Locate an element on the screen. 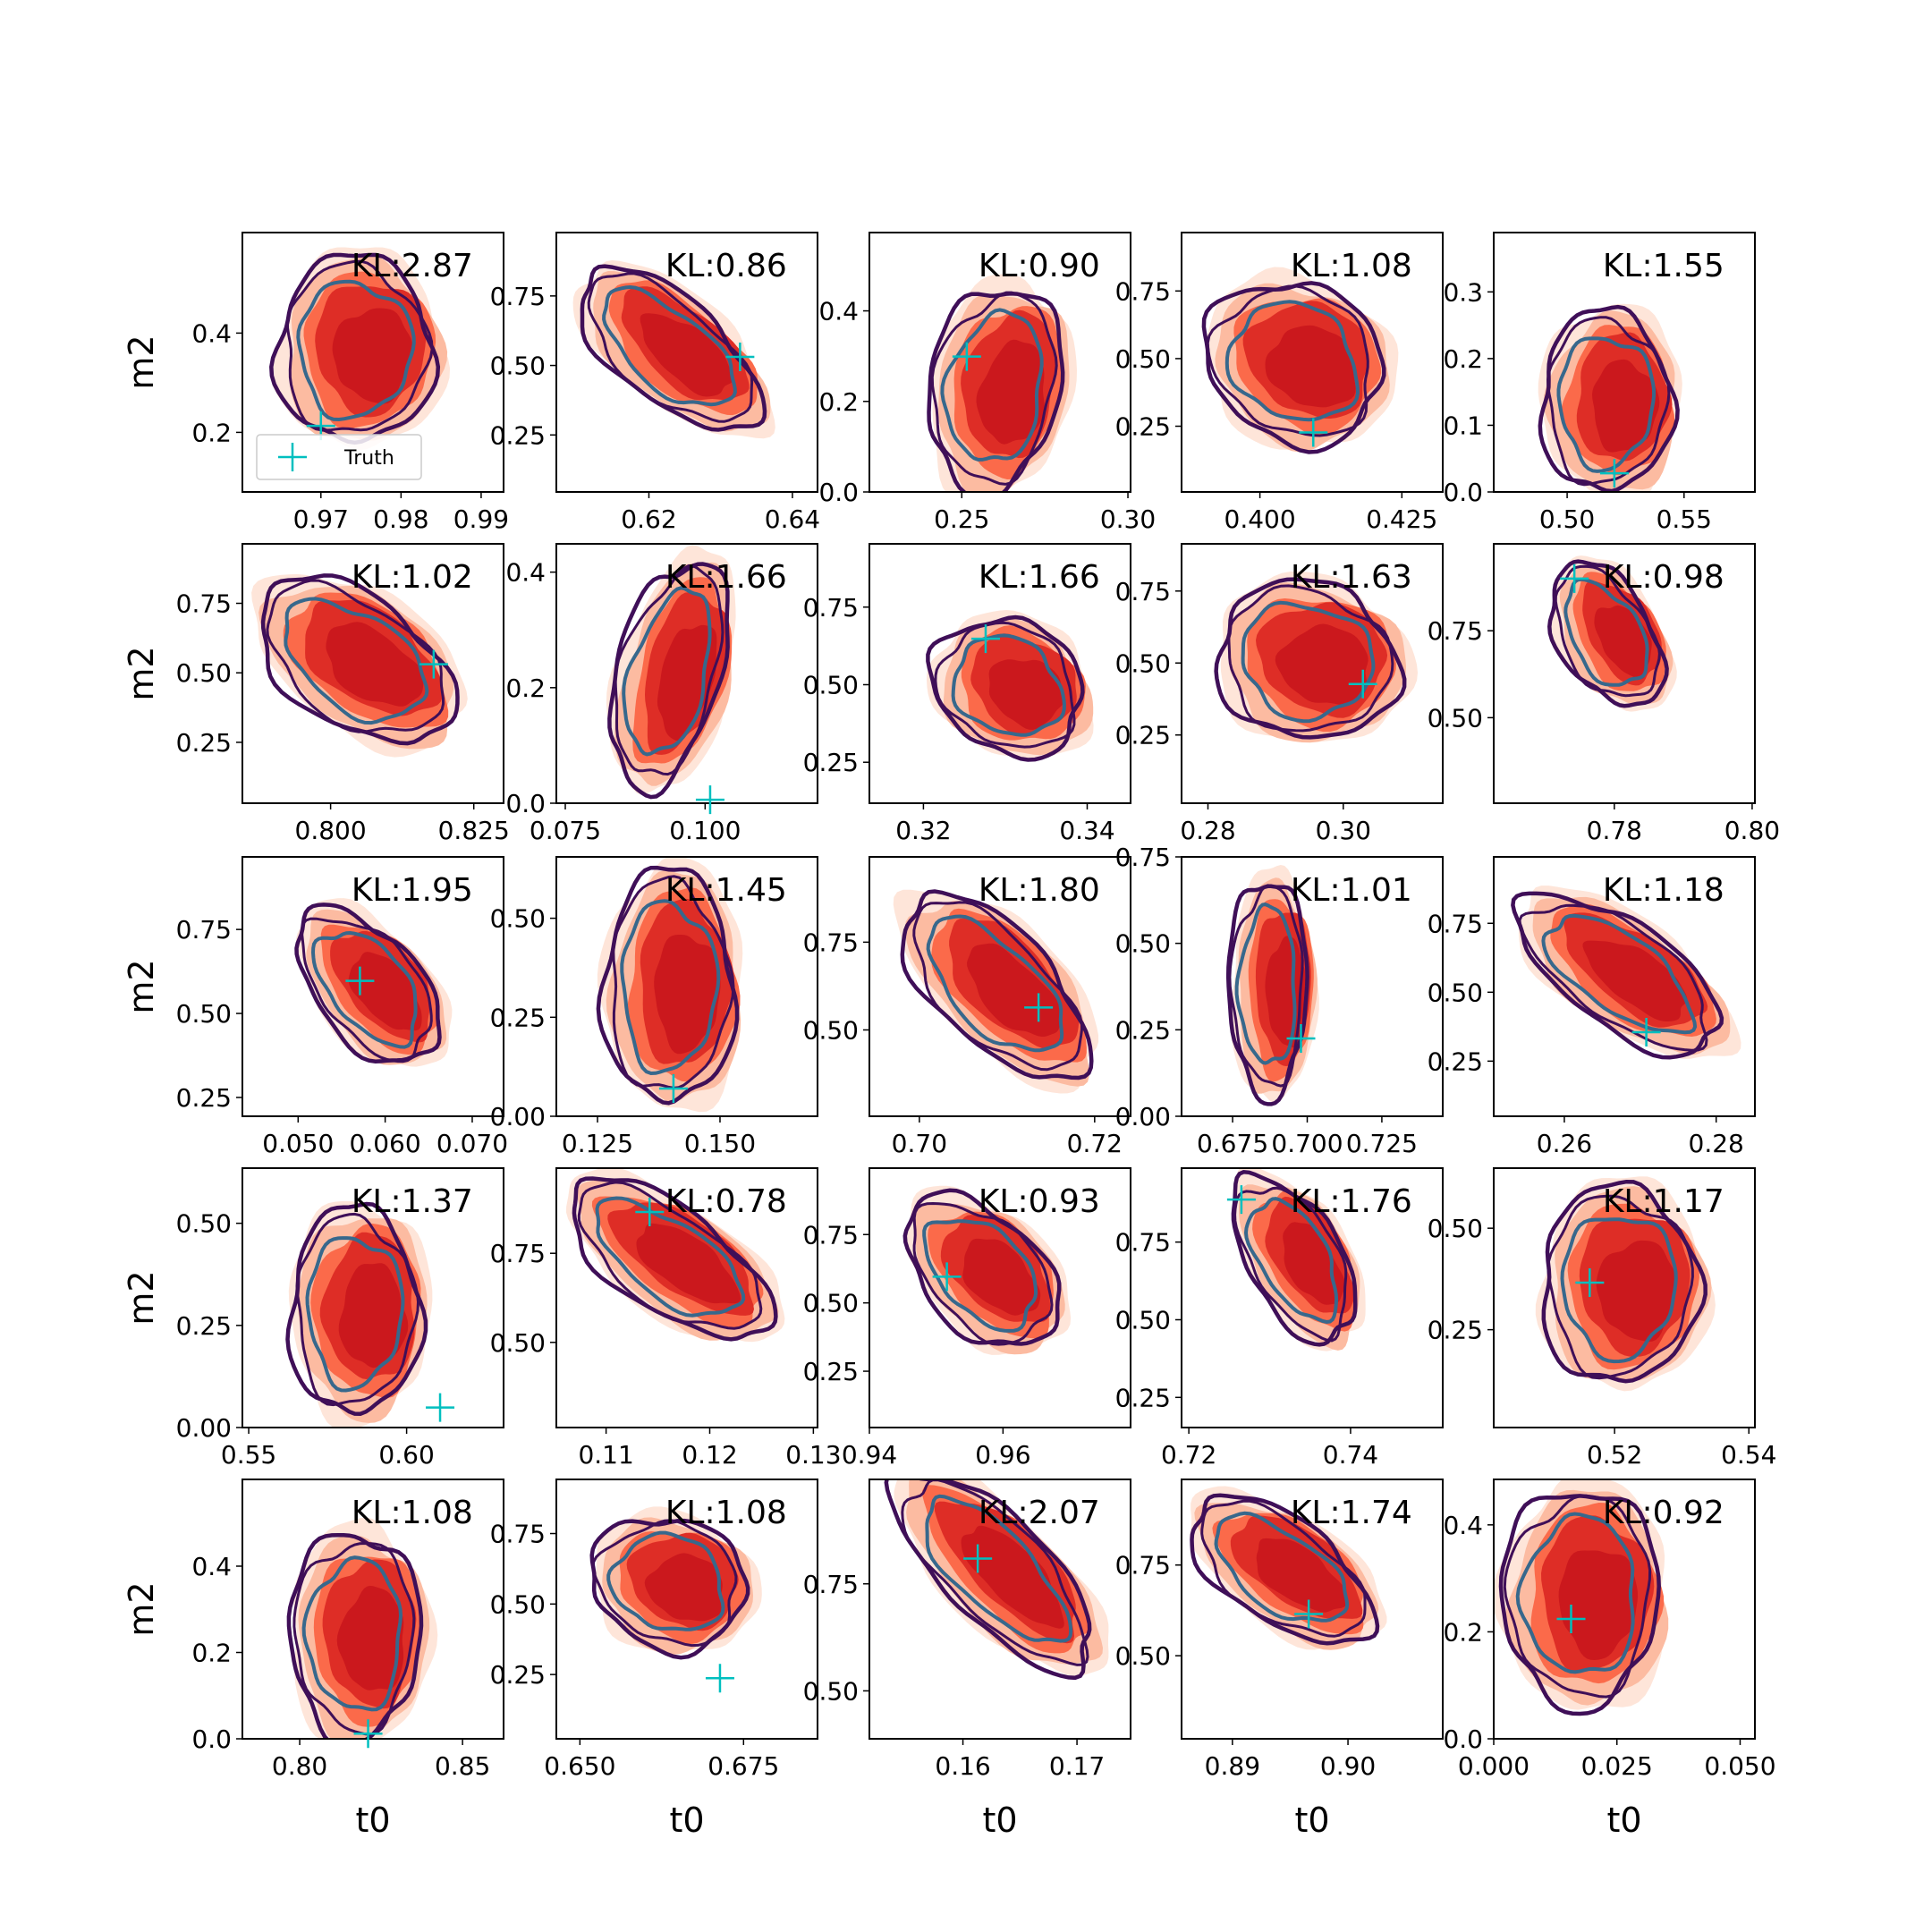 The image size is (1932, 1932). x-tick-label: 0.800 is located at coordinates (331, 830).